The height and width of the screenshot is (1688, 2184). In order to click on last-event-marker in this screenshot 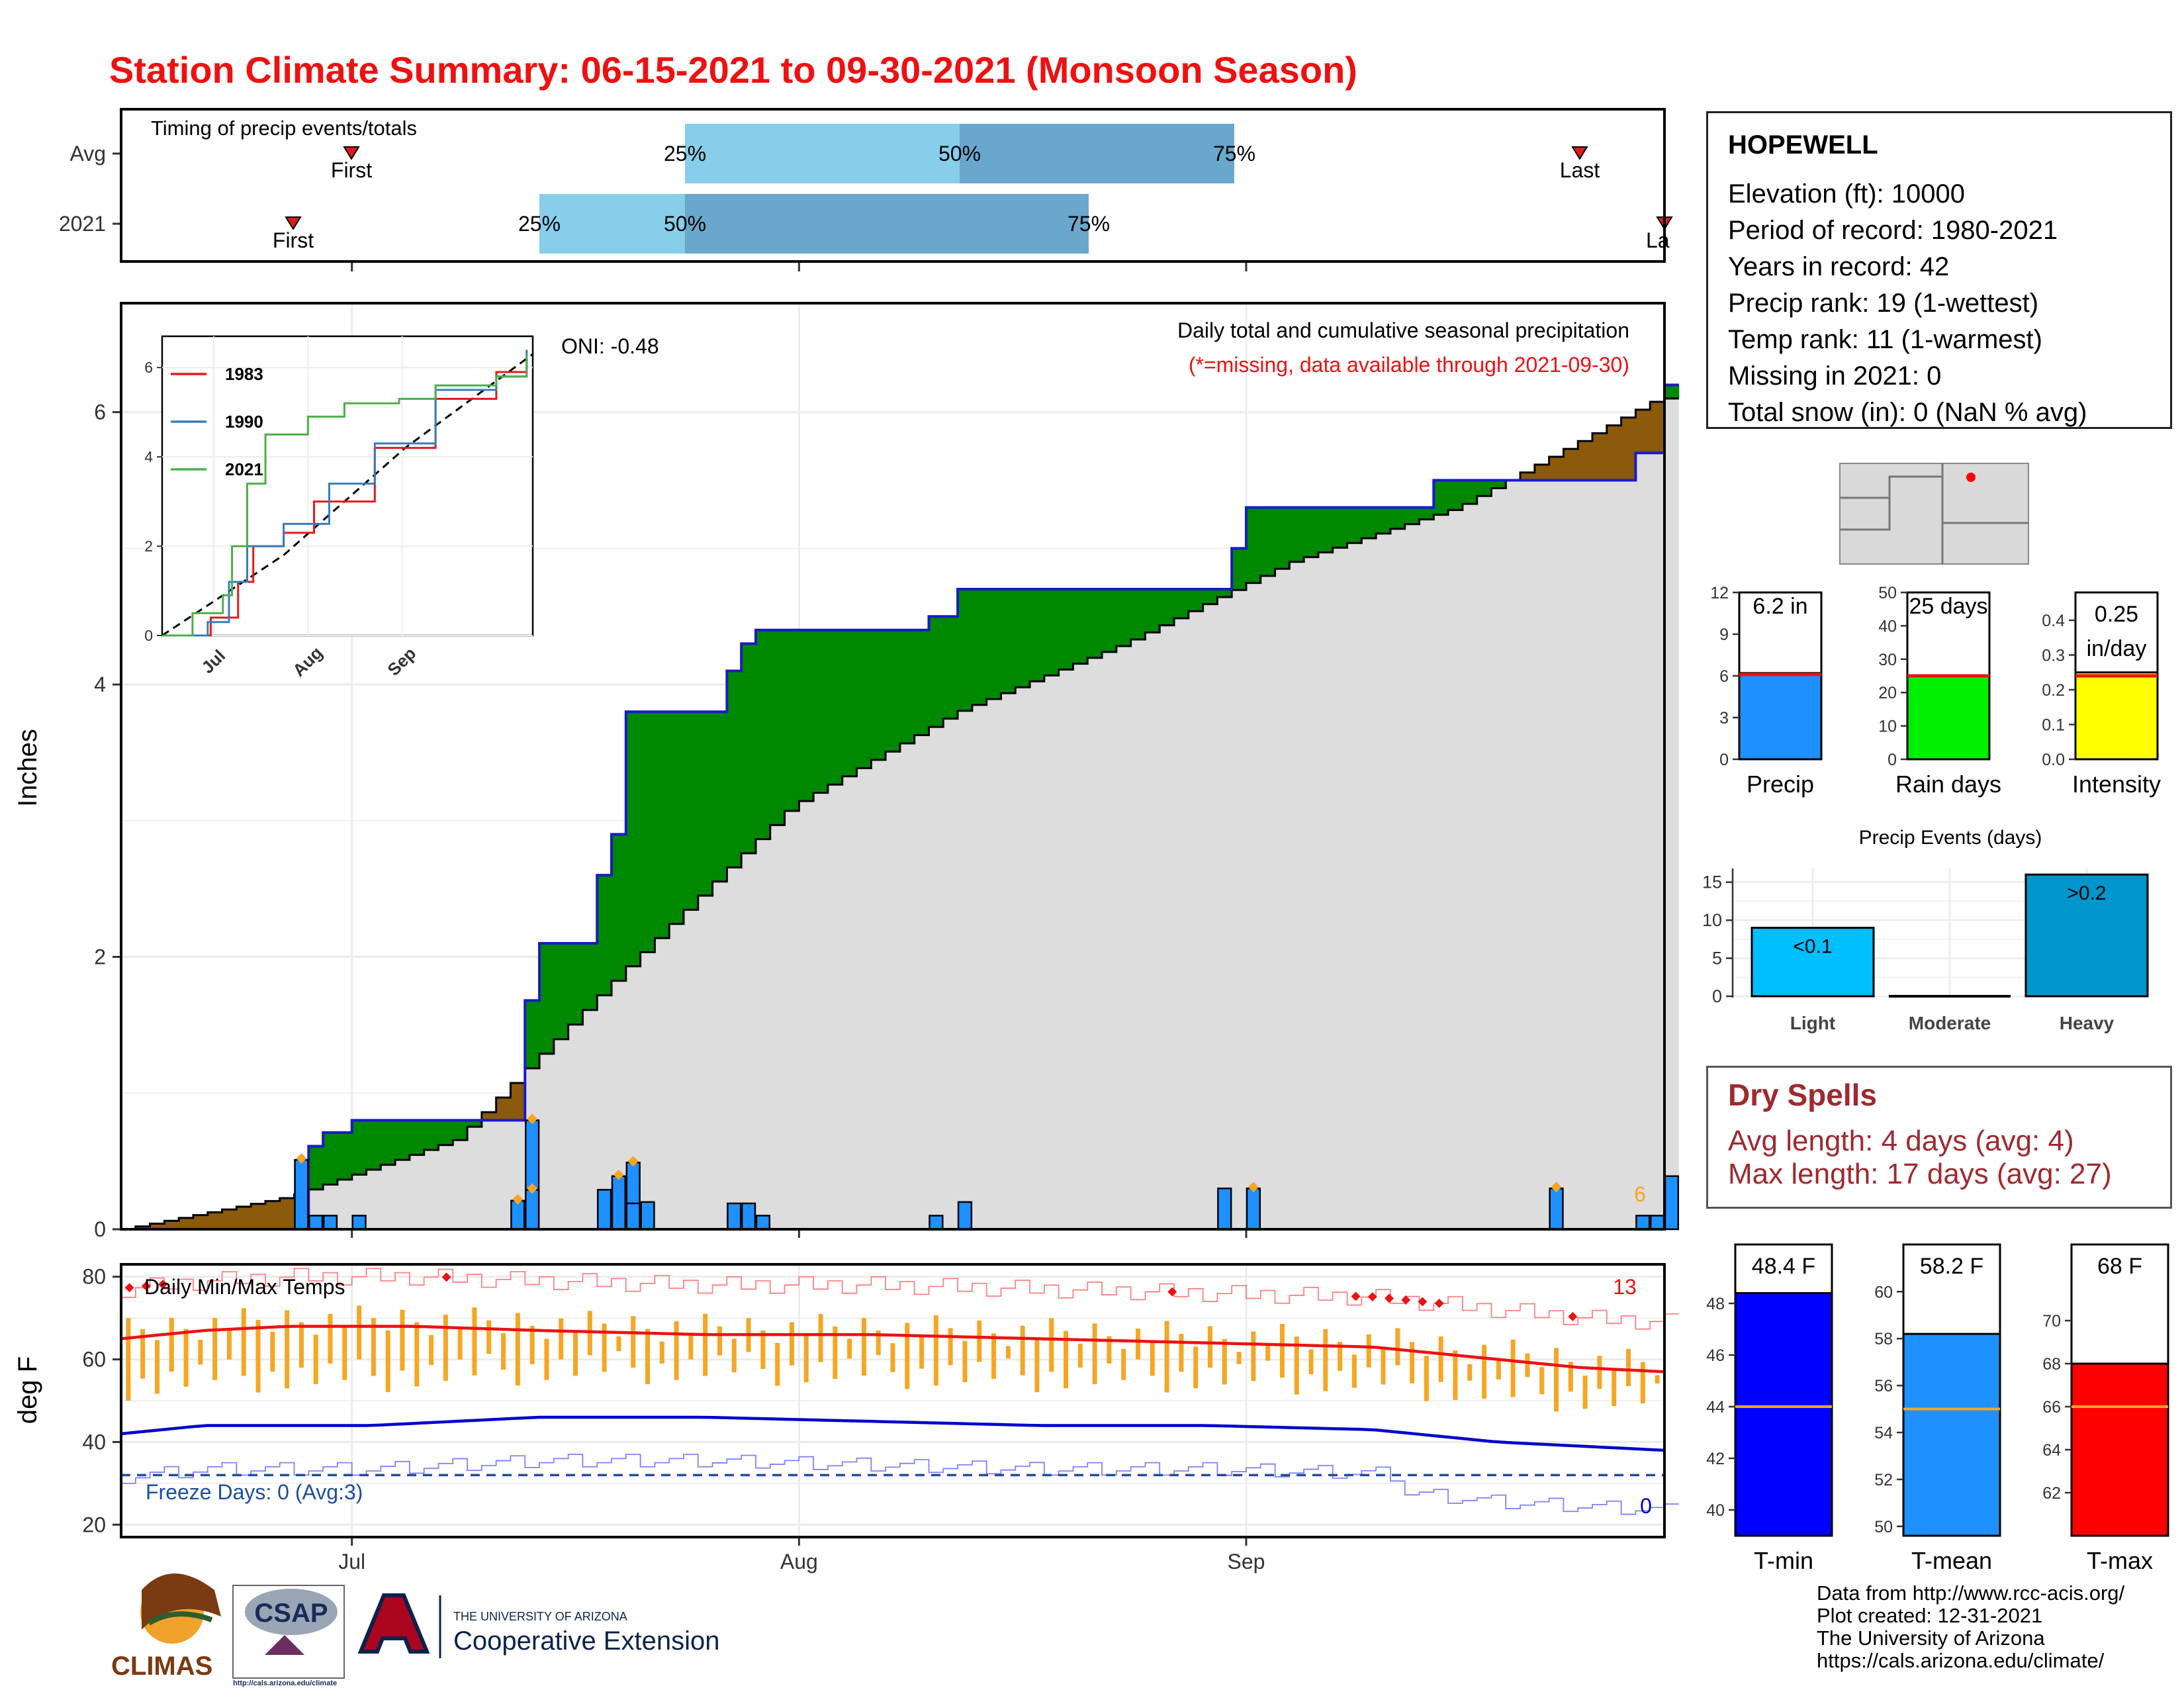, I will do `click(1579, 153)`.